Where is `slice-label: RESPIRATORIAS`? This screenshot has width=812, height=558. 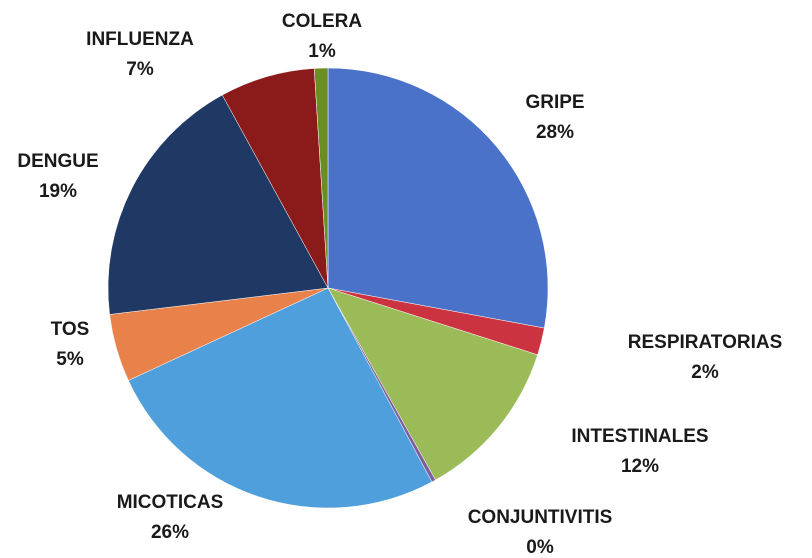 slice-label: RESPIRATORIAS is located at coordinates (705, 342).